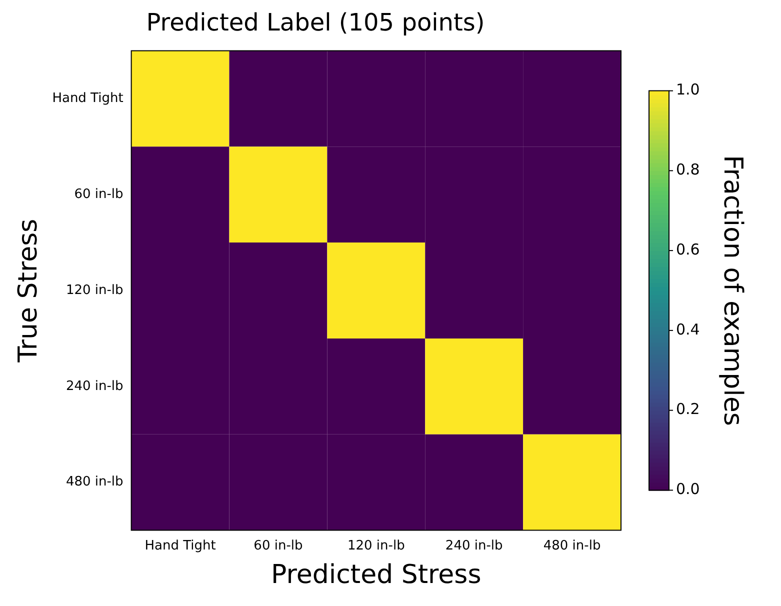 This screenshot has height=606, width=781. What do you see at coordinates (88, 98) in the screenshot?
I see `y-tick-label: Hand Tight` at bounding box center [88, 98].